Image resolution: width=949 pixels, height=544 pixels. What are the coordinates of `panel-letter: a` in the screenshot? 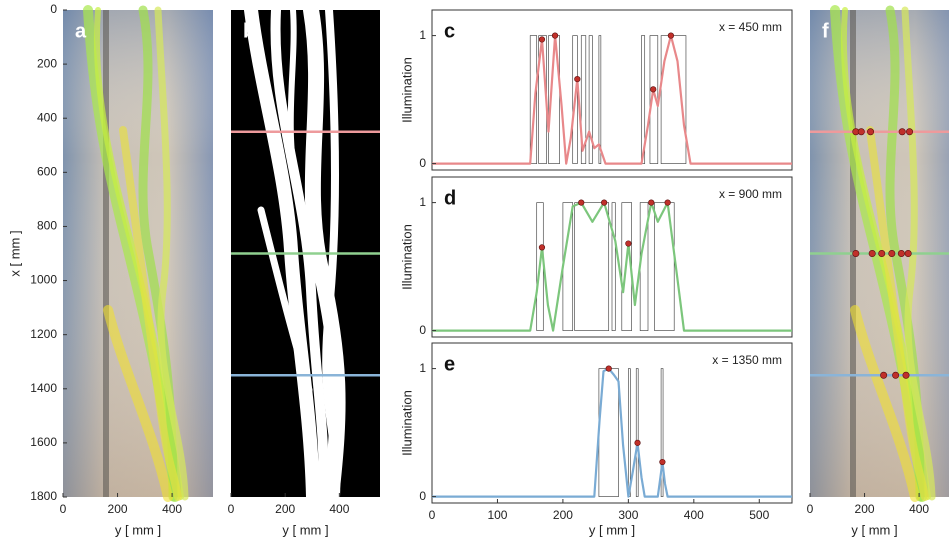 It's located at (81, 31).